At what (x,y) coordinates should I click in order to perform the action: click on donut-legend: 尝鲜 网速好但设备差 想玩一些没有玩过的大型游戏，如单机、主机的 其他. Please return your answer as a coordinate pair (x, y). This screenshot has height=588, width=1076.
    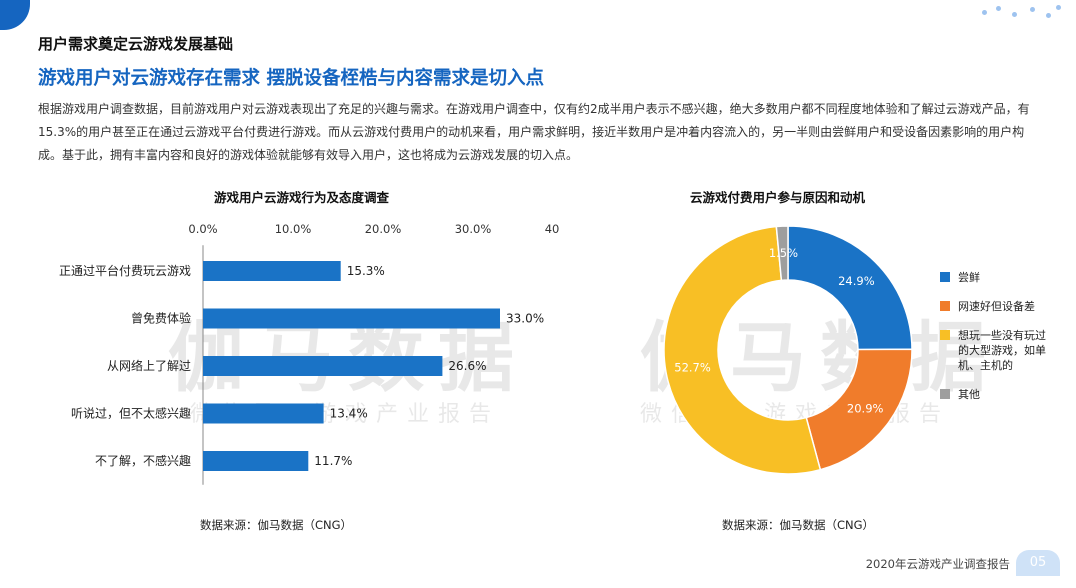
    Looking at the image, I should click on (998, 343).